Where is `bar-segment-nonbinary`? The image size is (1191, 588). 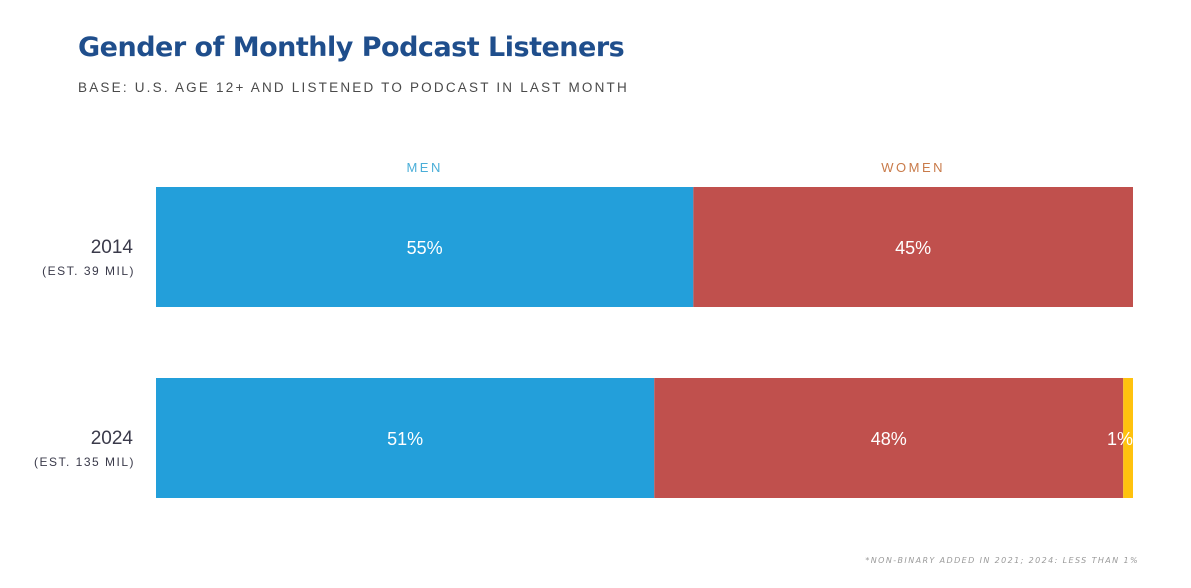
bar-segment-nonbinary is located at coordinates (1128, 438).